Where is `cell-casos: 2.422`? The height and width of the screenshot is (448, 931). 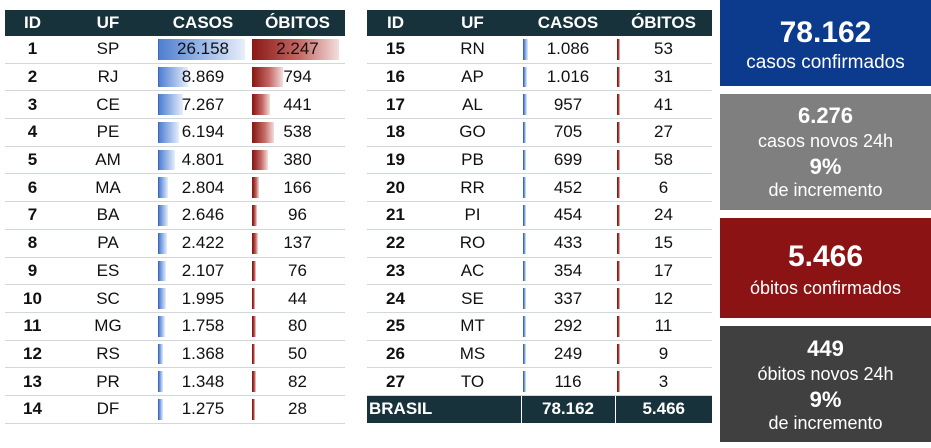
cell-casos: 2.422 is located at coordinates (203, 243).